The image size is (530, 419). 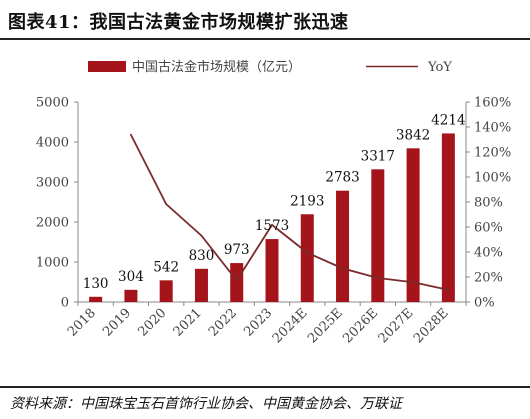 I want to click on yoy-point-2023, so click(x=272, y=224).